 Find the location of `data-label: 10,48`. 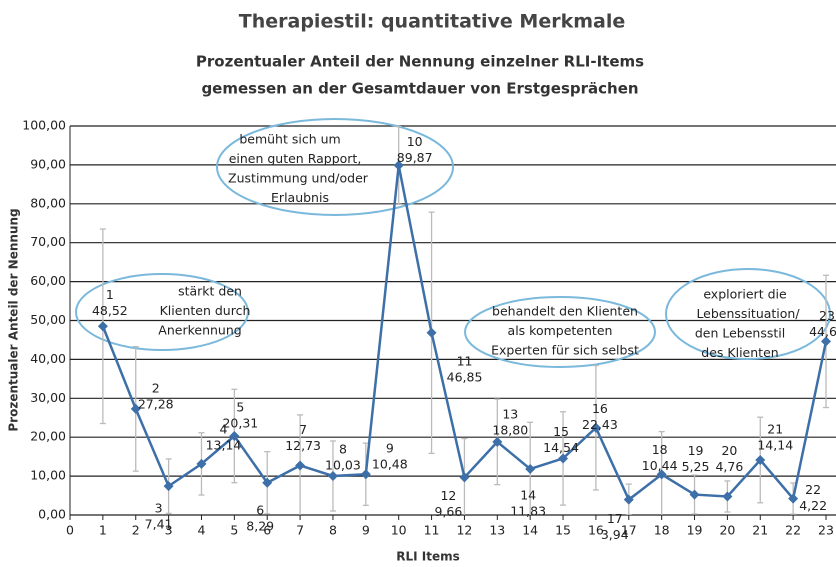

data-label: 10,48 is located at coordinates (390, 464).